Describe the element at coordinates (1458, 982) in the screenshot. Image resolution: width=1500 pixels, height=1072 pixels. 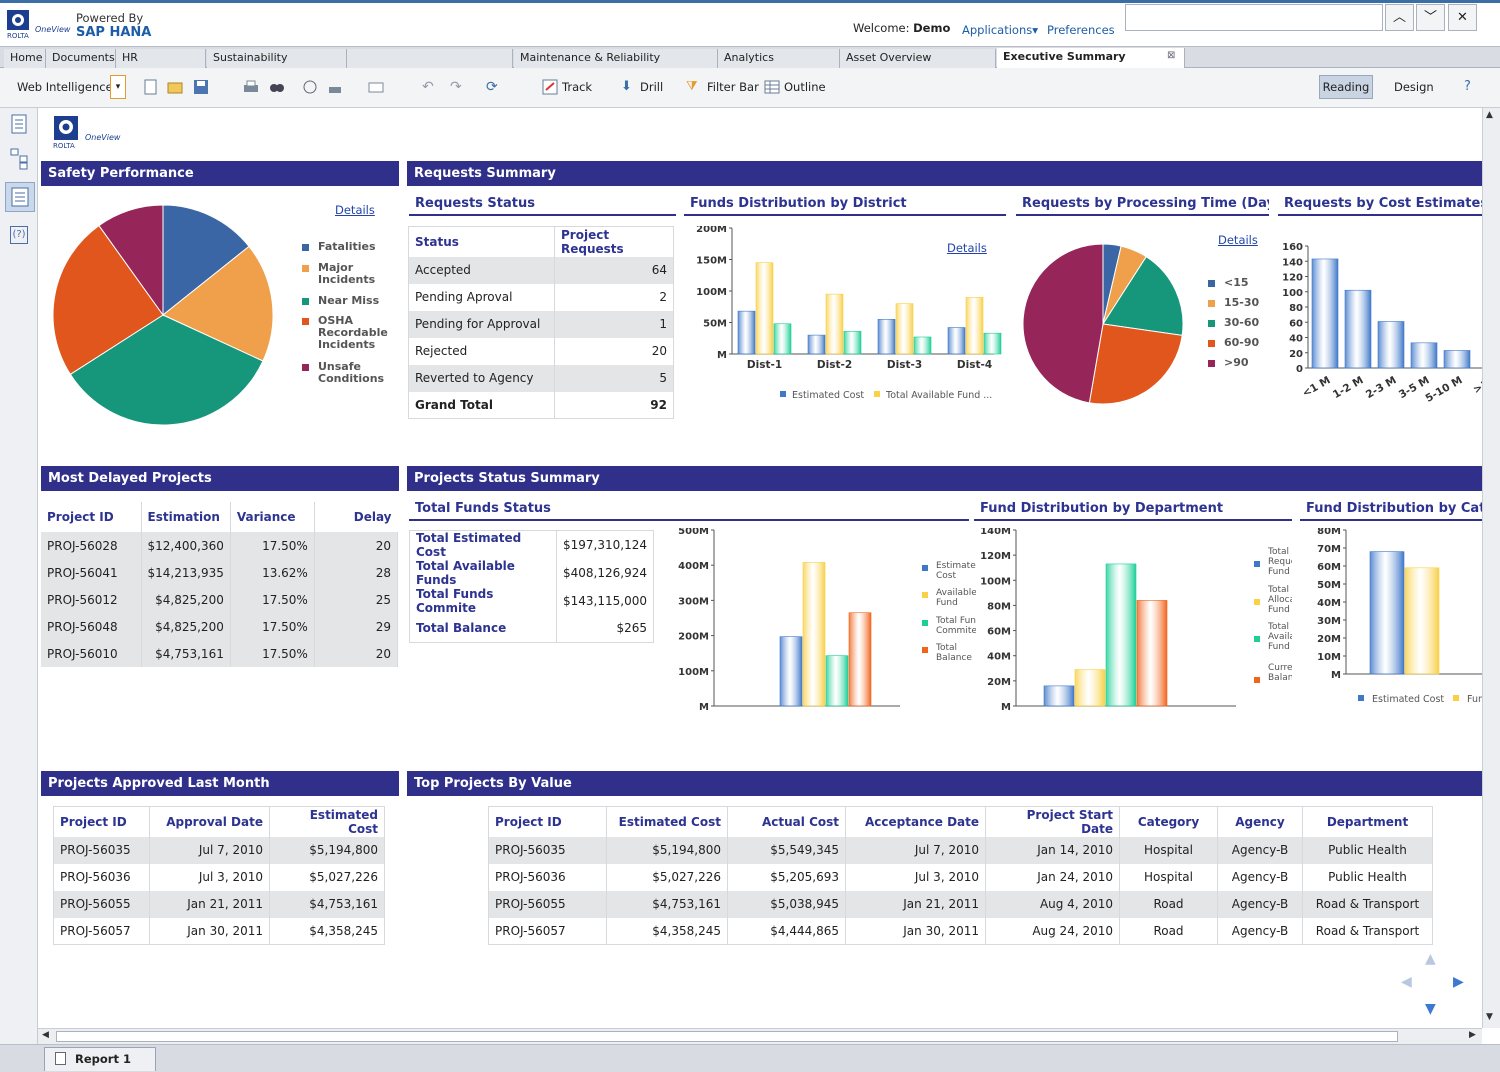
I see `page-right-arrow: ▶` at that location.